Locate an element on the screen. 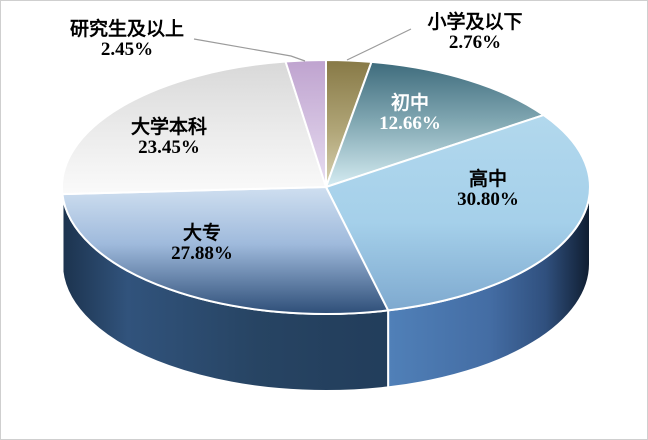 The image size is (648, 440). slice-label-middle-school: 初中 12.66% is located at coordinates (410, 114).